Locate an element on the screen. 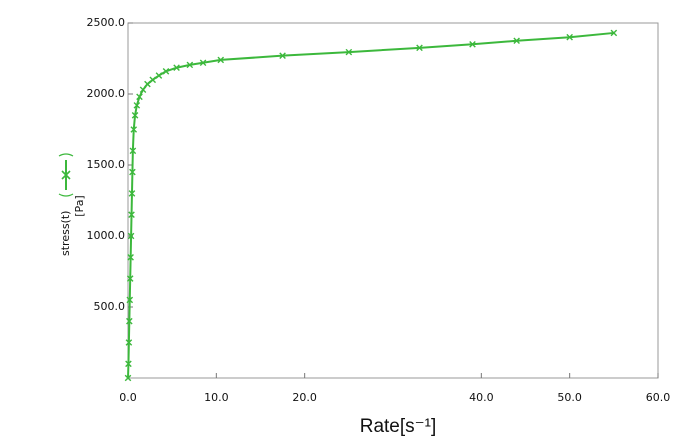 Image resolution: width=700 pixels, height=446 pixels. legend-marker is located at coordinates (66, 175).